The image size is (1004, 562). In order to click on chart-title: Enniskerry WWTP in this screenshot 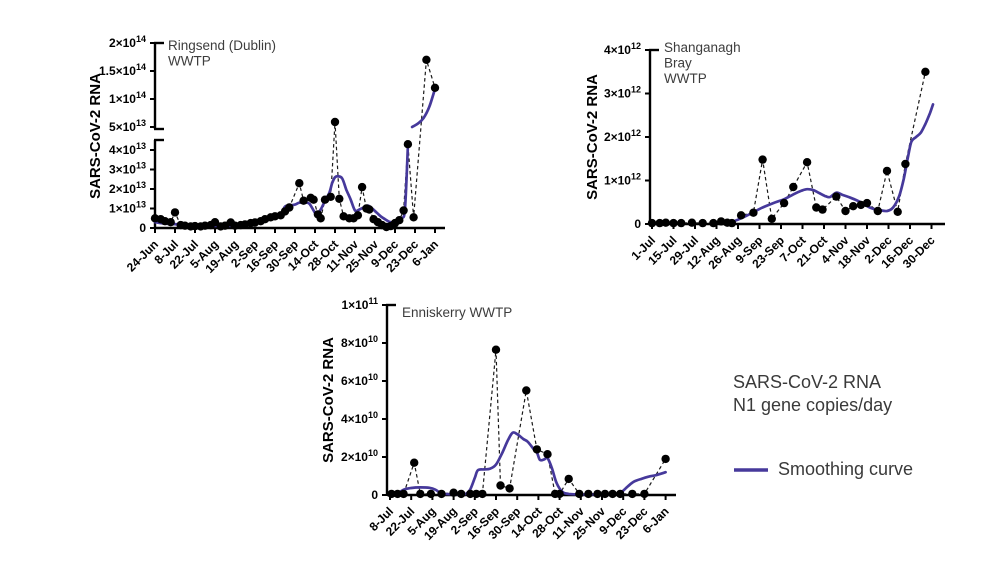, I will do `click(457, 312)`.